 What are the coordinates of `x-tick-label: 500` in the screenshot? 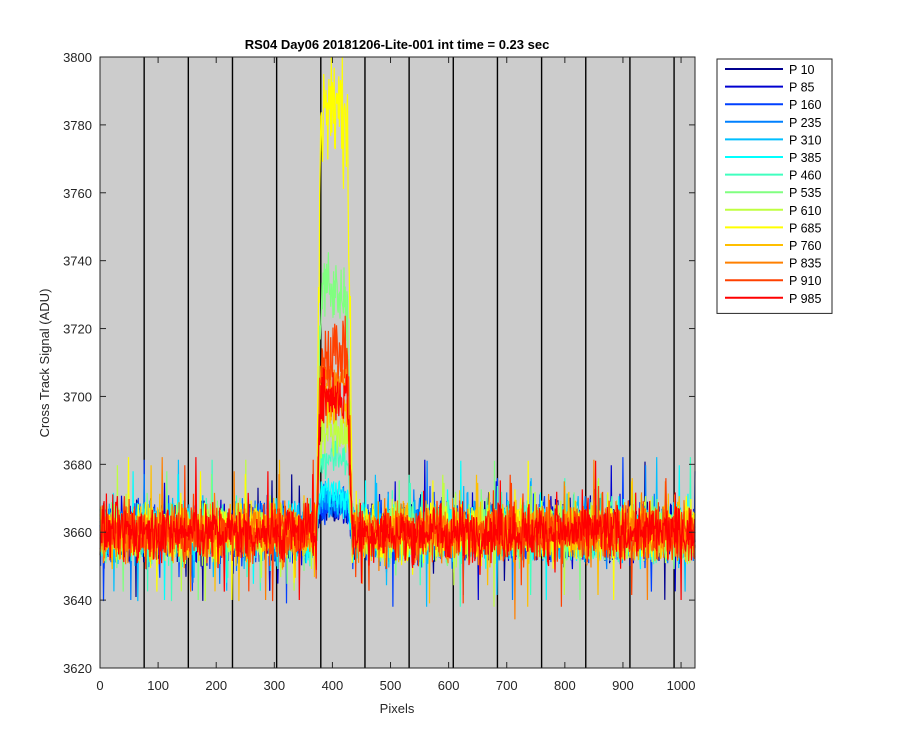 It's located at (391, 685).